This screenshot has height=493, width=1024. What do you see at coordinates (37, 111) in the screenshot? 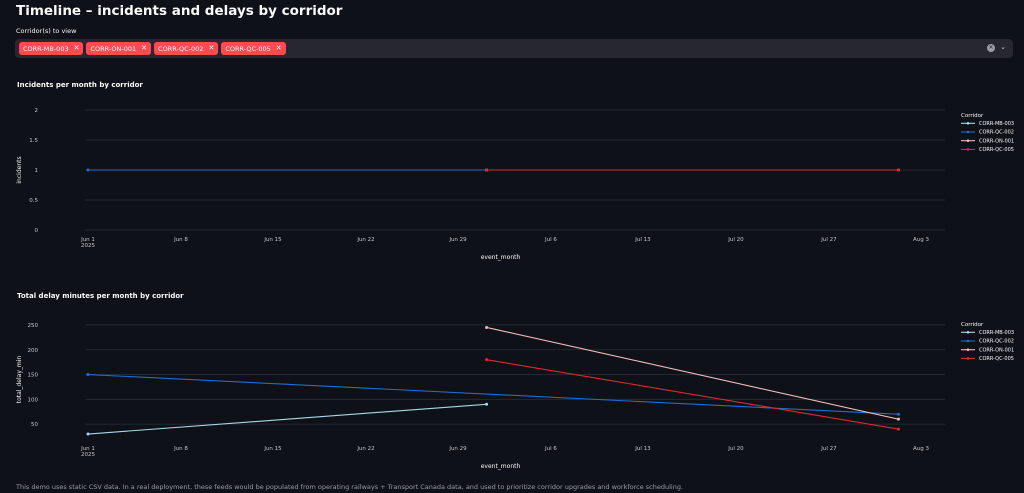
I see `y-tick-label: 2` at bounding box center [37, 111].